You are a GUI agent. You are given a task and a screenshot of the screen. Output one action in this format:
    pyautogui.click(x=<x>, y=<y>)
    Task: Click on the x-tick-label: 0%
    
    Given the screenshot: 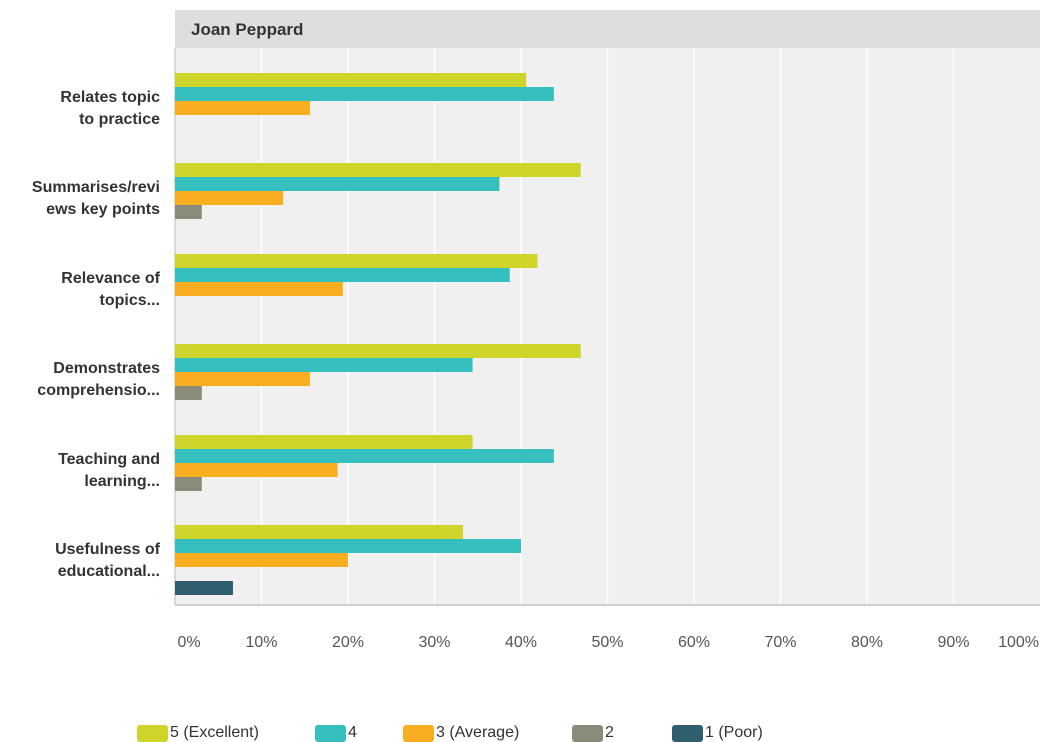 What is the action you would take?
    pyautogui.click(x=188, y=642)
    